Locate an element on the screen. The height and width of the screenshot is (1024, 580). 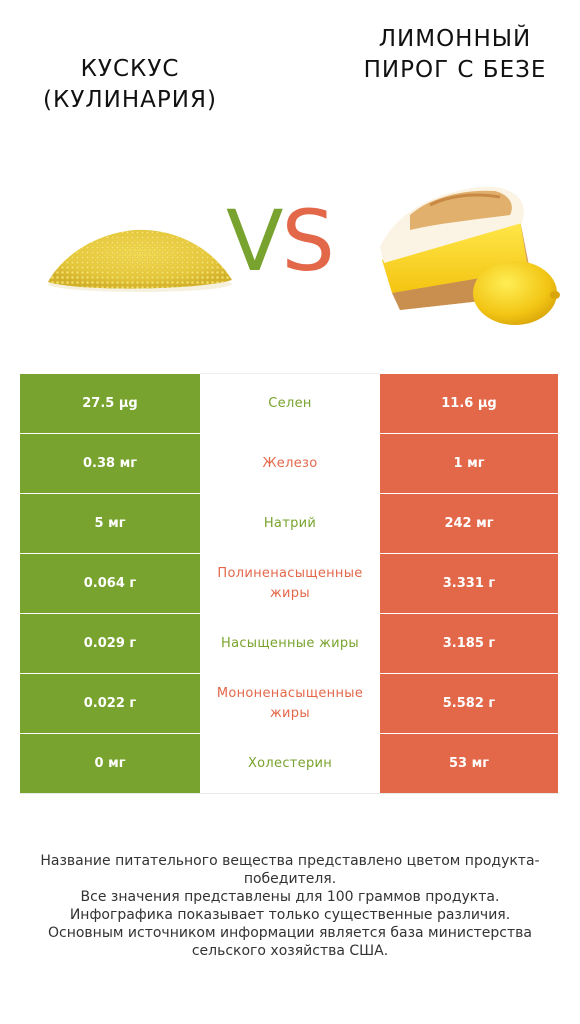
left-value: 5 мг is located at coordinates (110, 523).